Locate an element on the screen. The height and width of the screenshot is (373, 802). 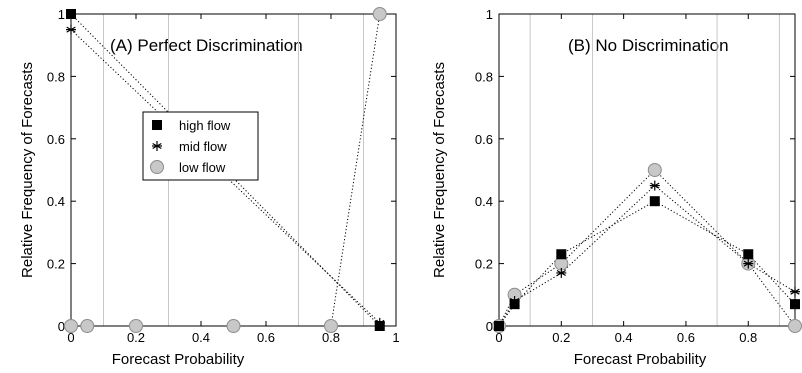
panel-b-title: (B) No Discrimination is located at coordinates (648, 45).